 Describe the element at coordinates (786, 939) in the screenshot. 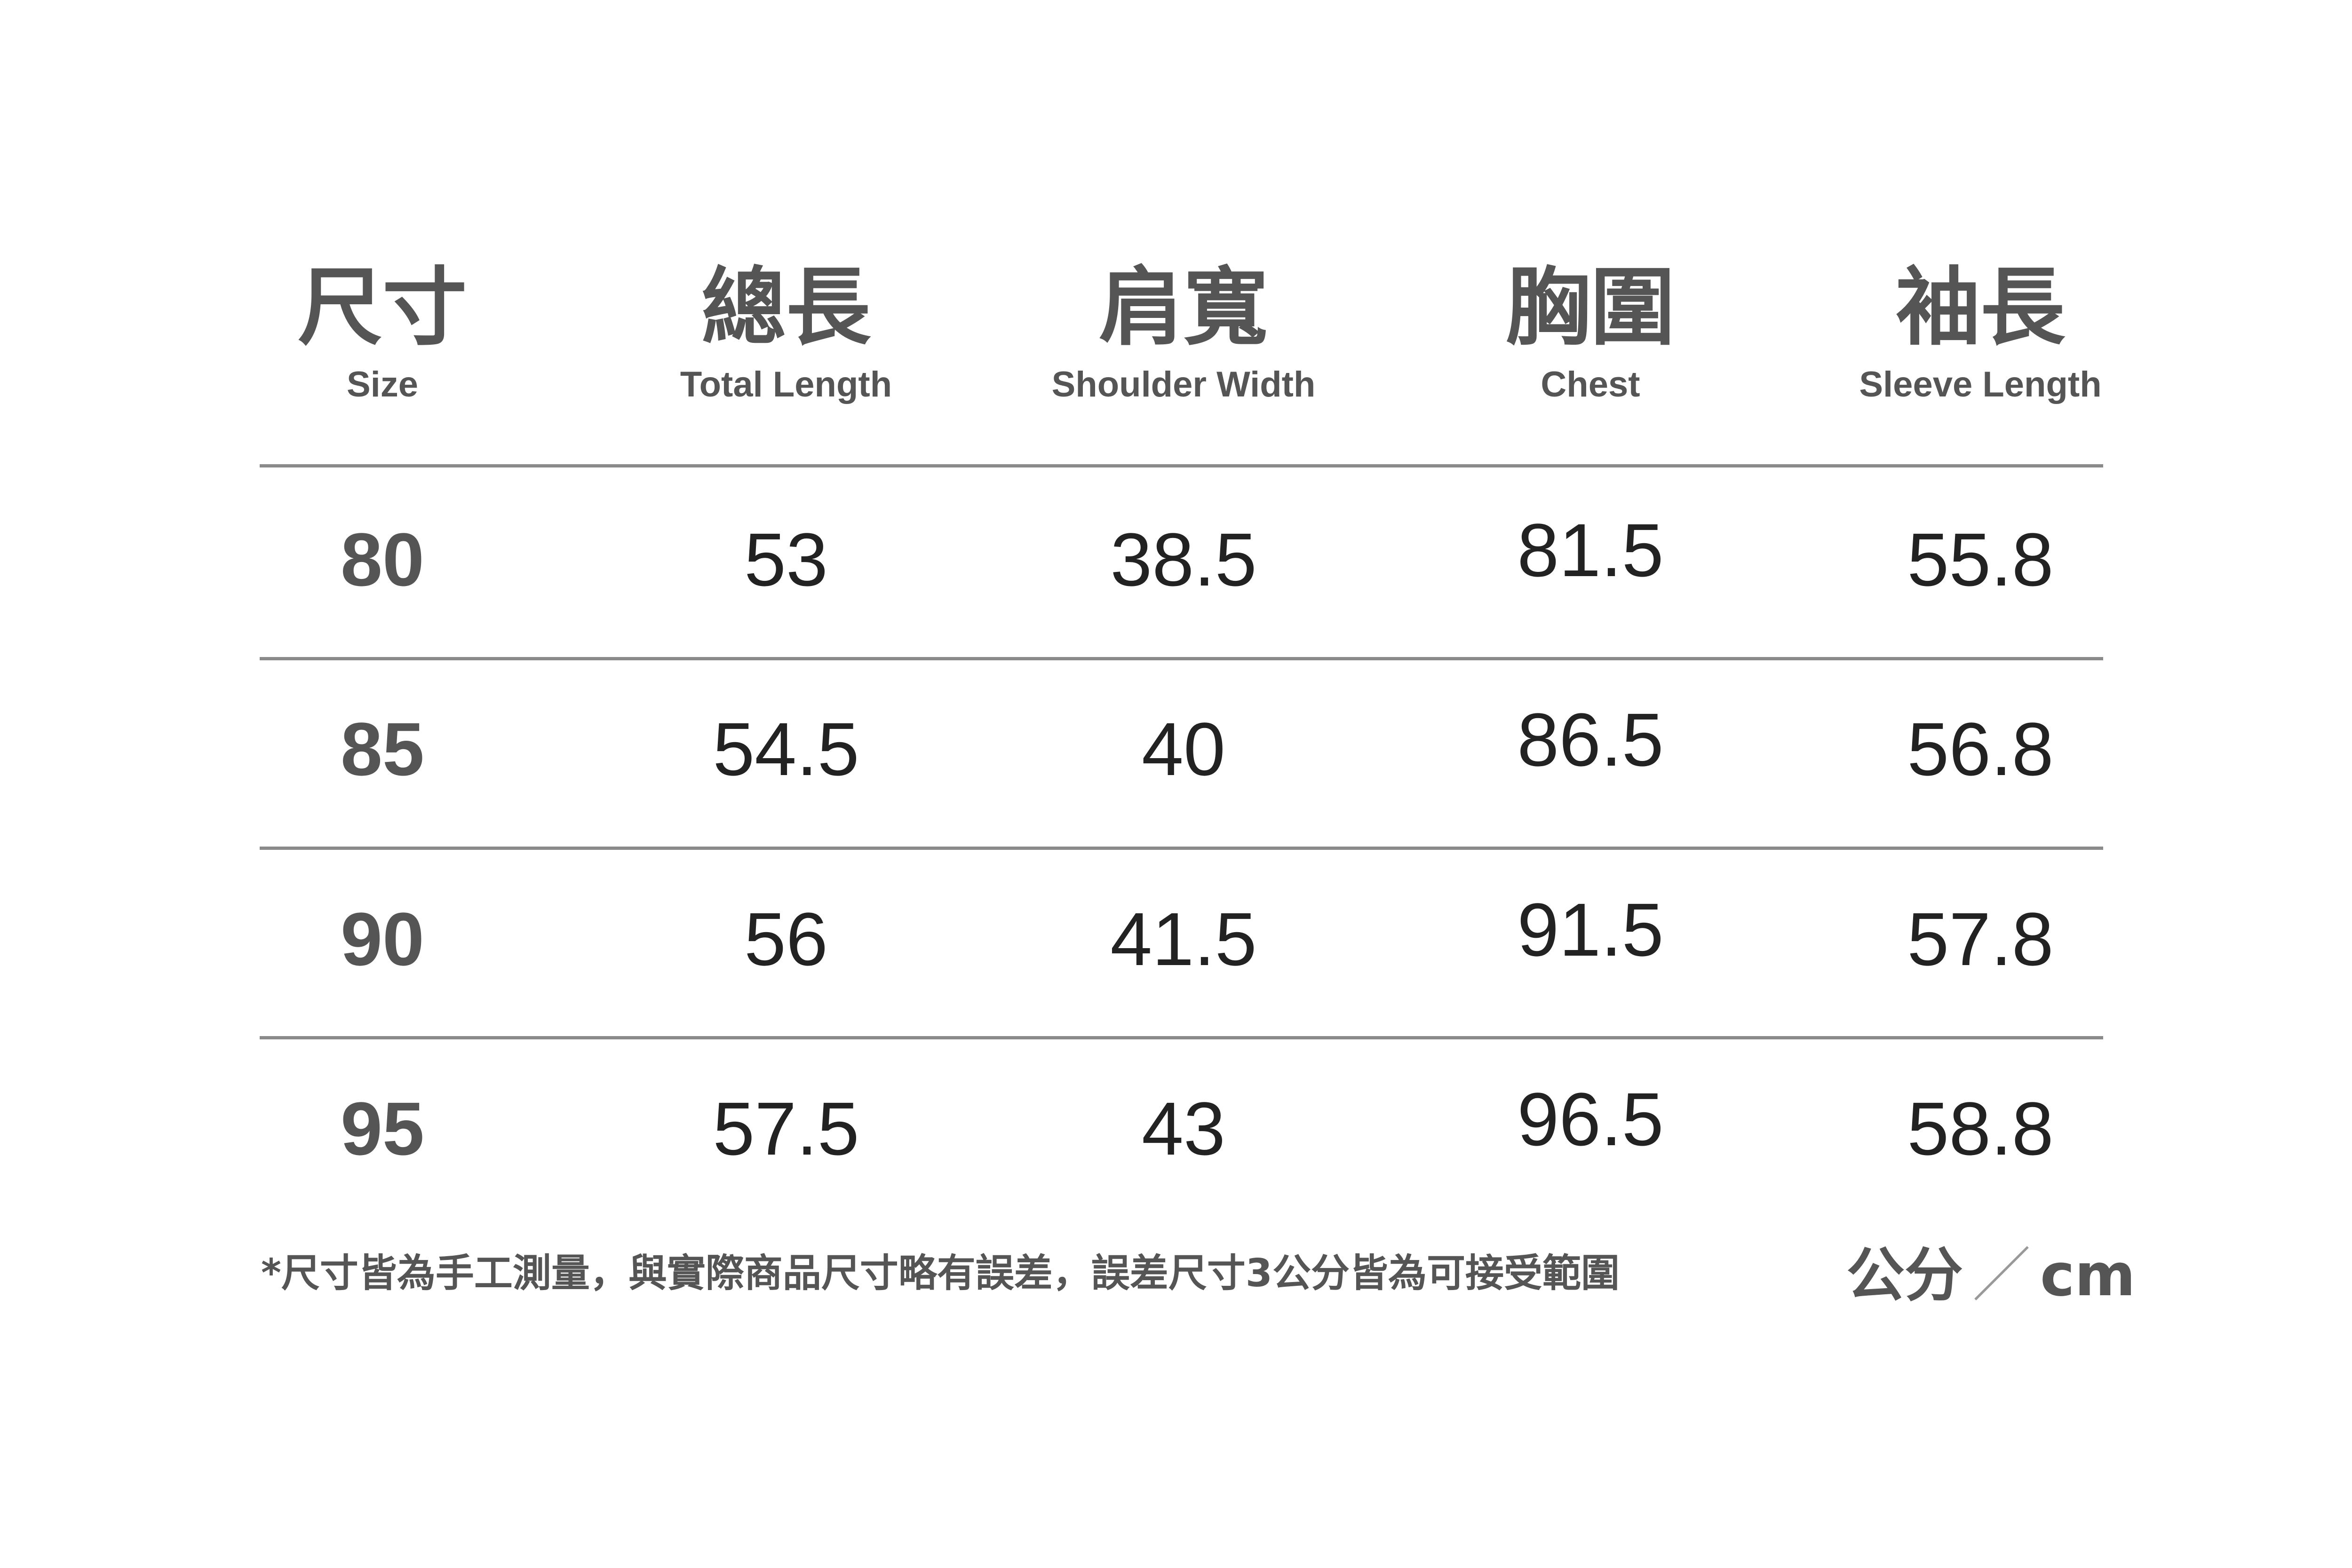

I see `value-cell: 56` at that location.